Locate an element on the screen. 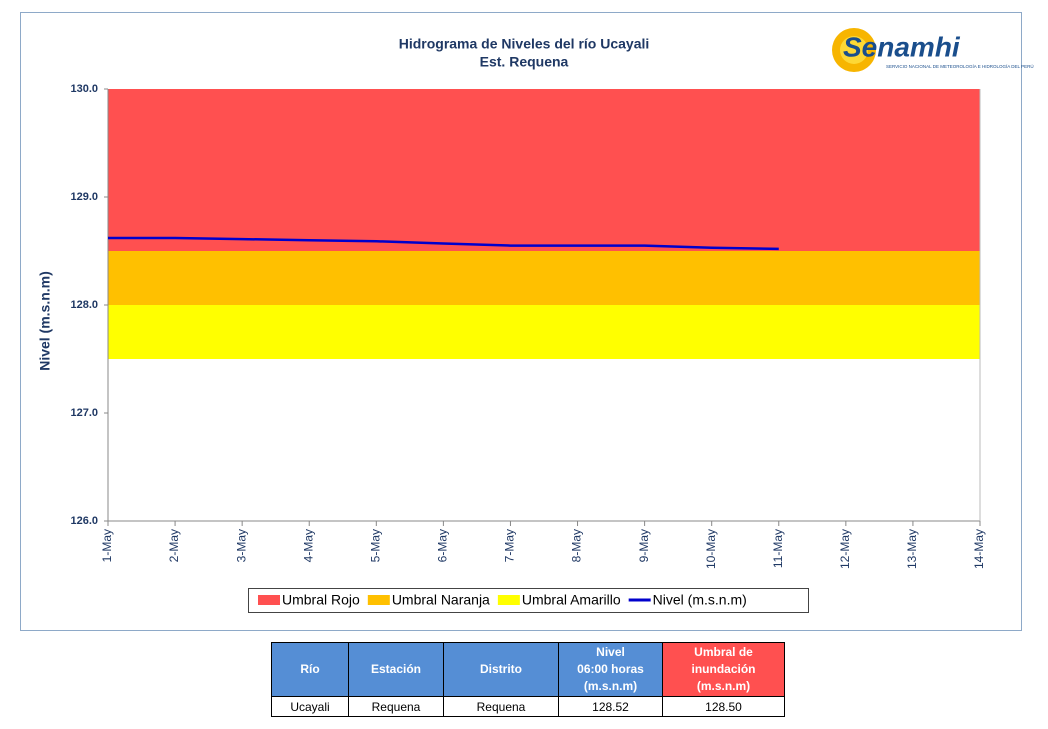 Image resolution: width=1048 pixels, height=729 pixels. x-tick-label: 10-May is located at coordinates (711, 549).